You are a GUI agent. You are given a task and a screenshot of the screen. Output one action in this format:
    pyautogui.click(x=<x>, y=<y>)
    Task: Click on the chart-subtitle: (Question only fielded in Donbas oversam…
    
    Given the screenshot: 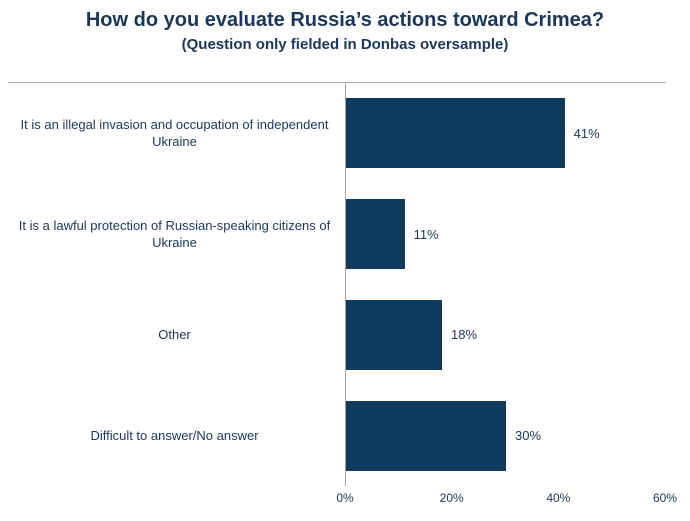 What is the action you would take?
    pyautogui.click(x=345, y=44)
    